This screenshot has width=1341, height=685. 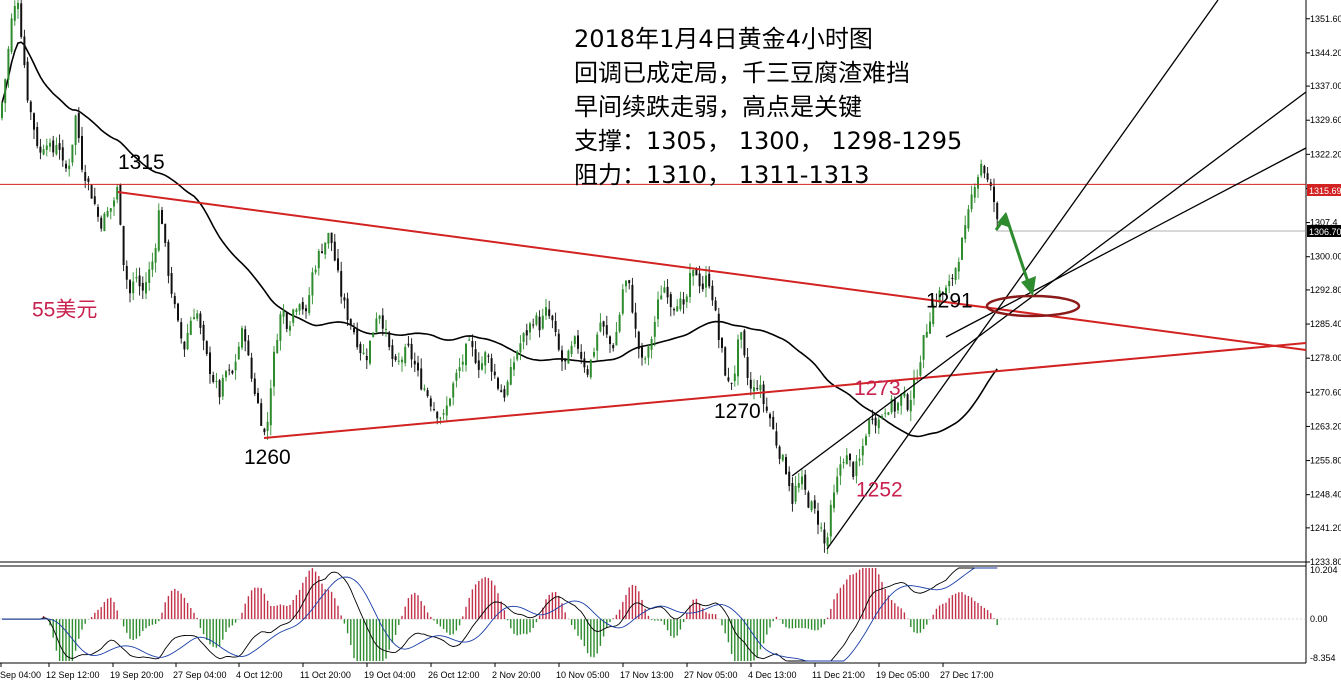 What do you see at coordinates (1325, 86) in the screenshot?
I see `price-tick-label: 1337.00` at bounding box center [1325, 86].